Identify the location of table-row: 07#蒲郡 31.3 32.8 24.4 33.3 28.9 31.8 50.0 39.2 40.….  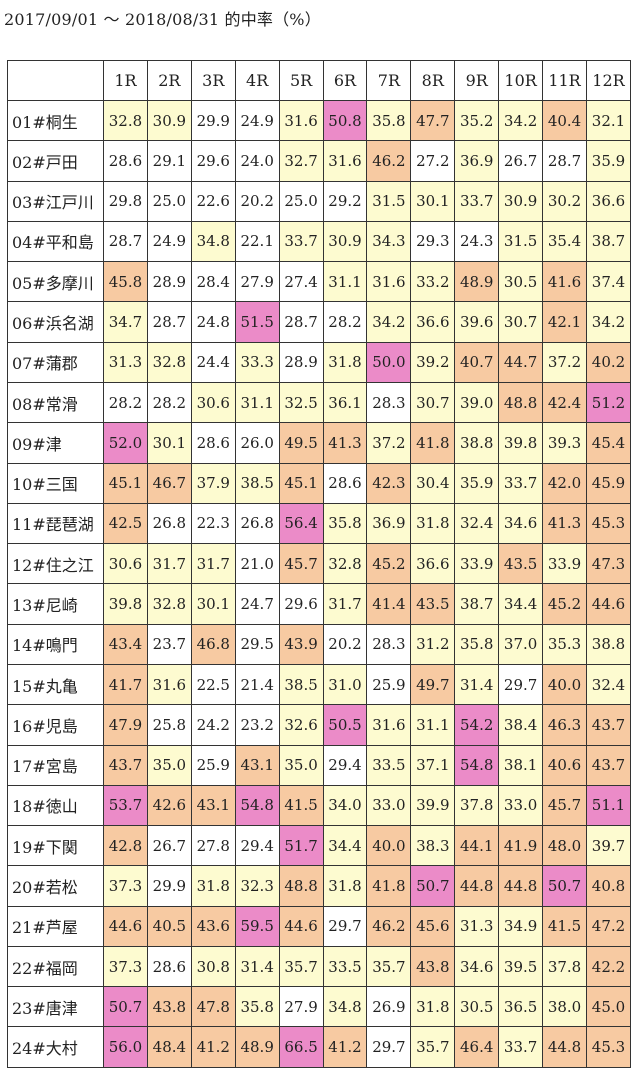
(319, 362).